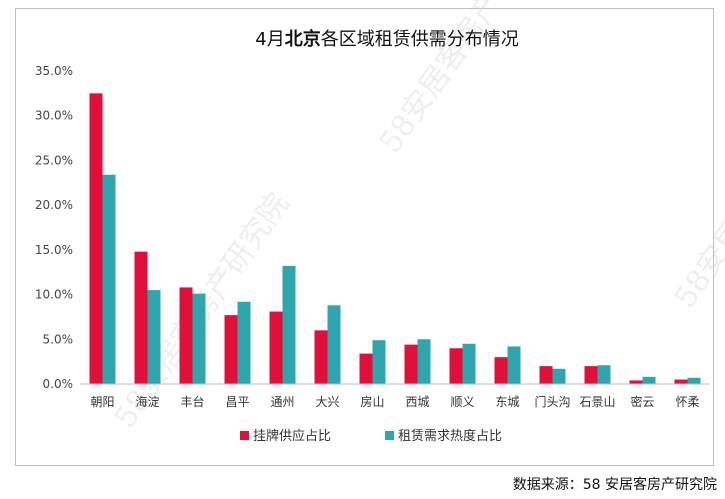  Describe the element at coordinates (417, 402) in the screenshot. I see `x-tick-label: 西城` at that location.